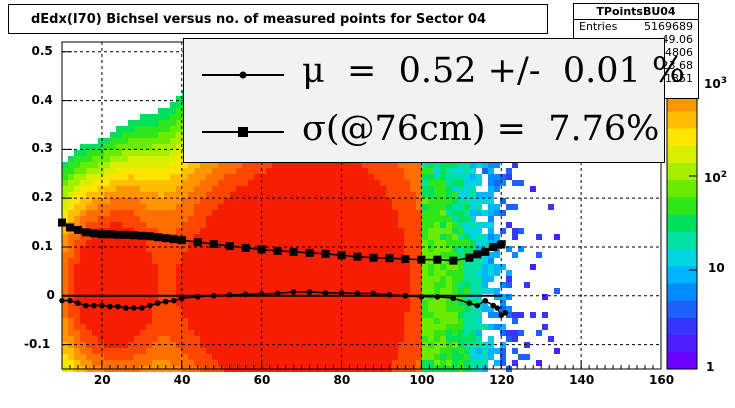 The image size is (735, 408). What do you see at coordinates (481, 129) in the screenshot?
I see `legend-entry-sigma: σ(@76cm) = 7.76%` at bounding box center [481, 129].